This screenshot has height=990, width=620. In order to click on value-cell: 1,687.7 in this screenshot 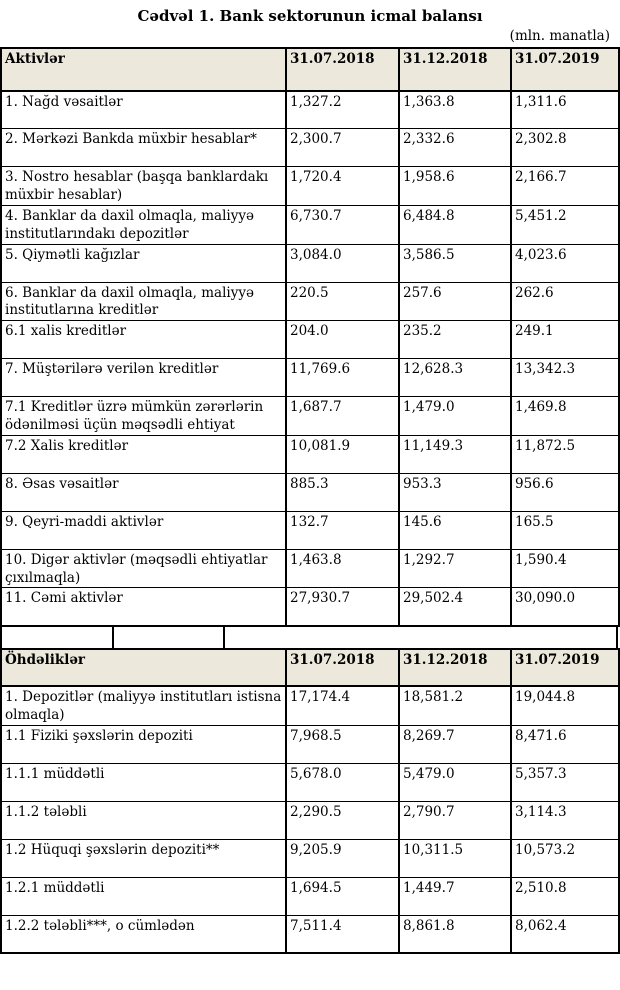, I will do `click(342, 416)`.